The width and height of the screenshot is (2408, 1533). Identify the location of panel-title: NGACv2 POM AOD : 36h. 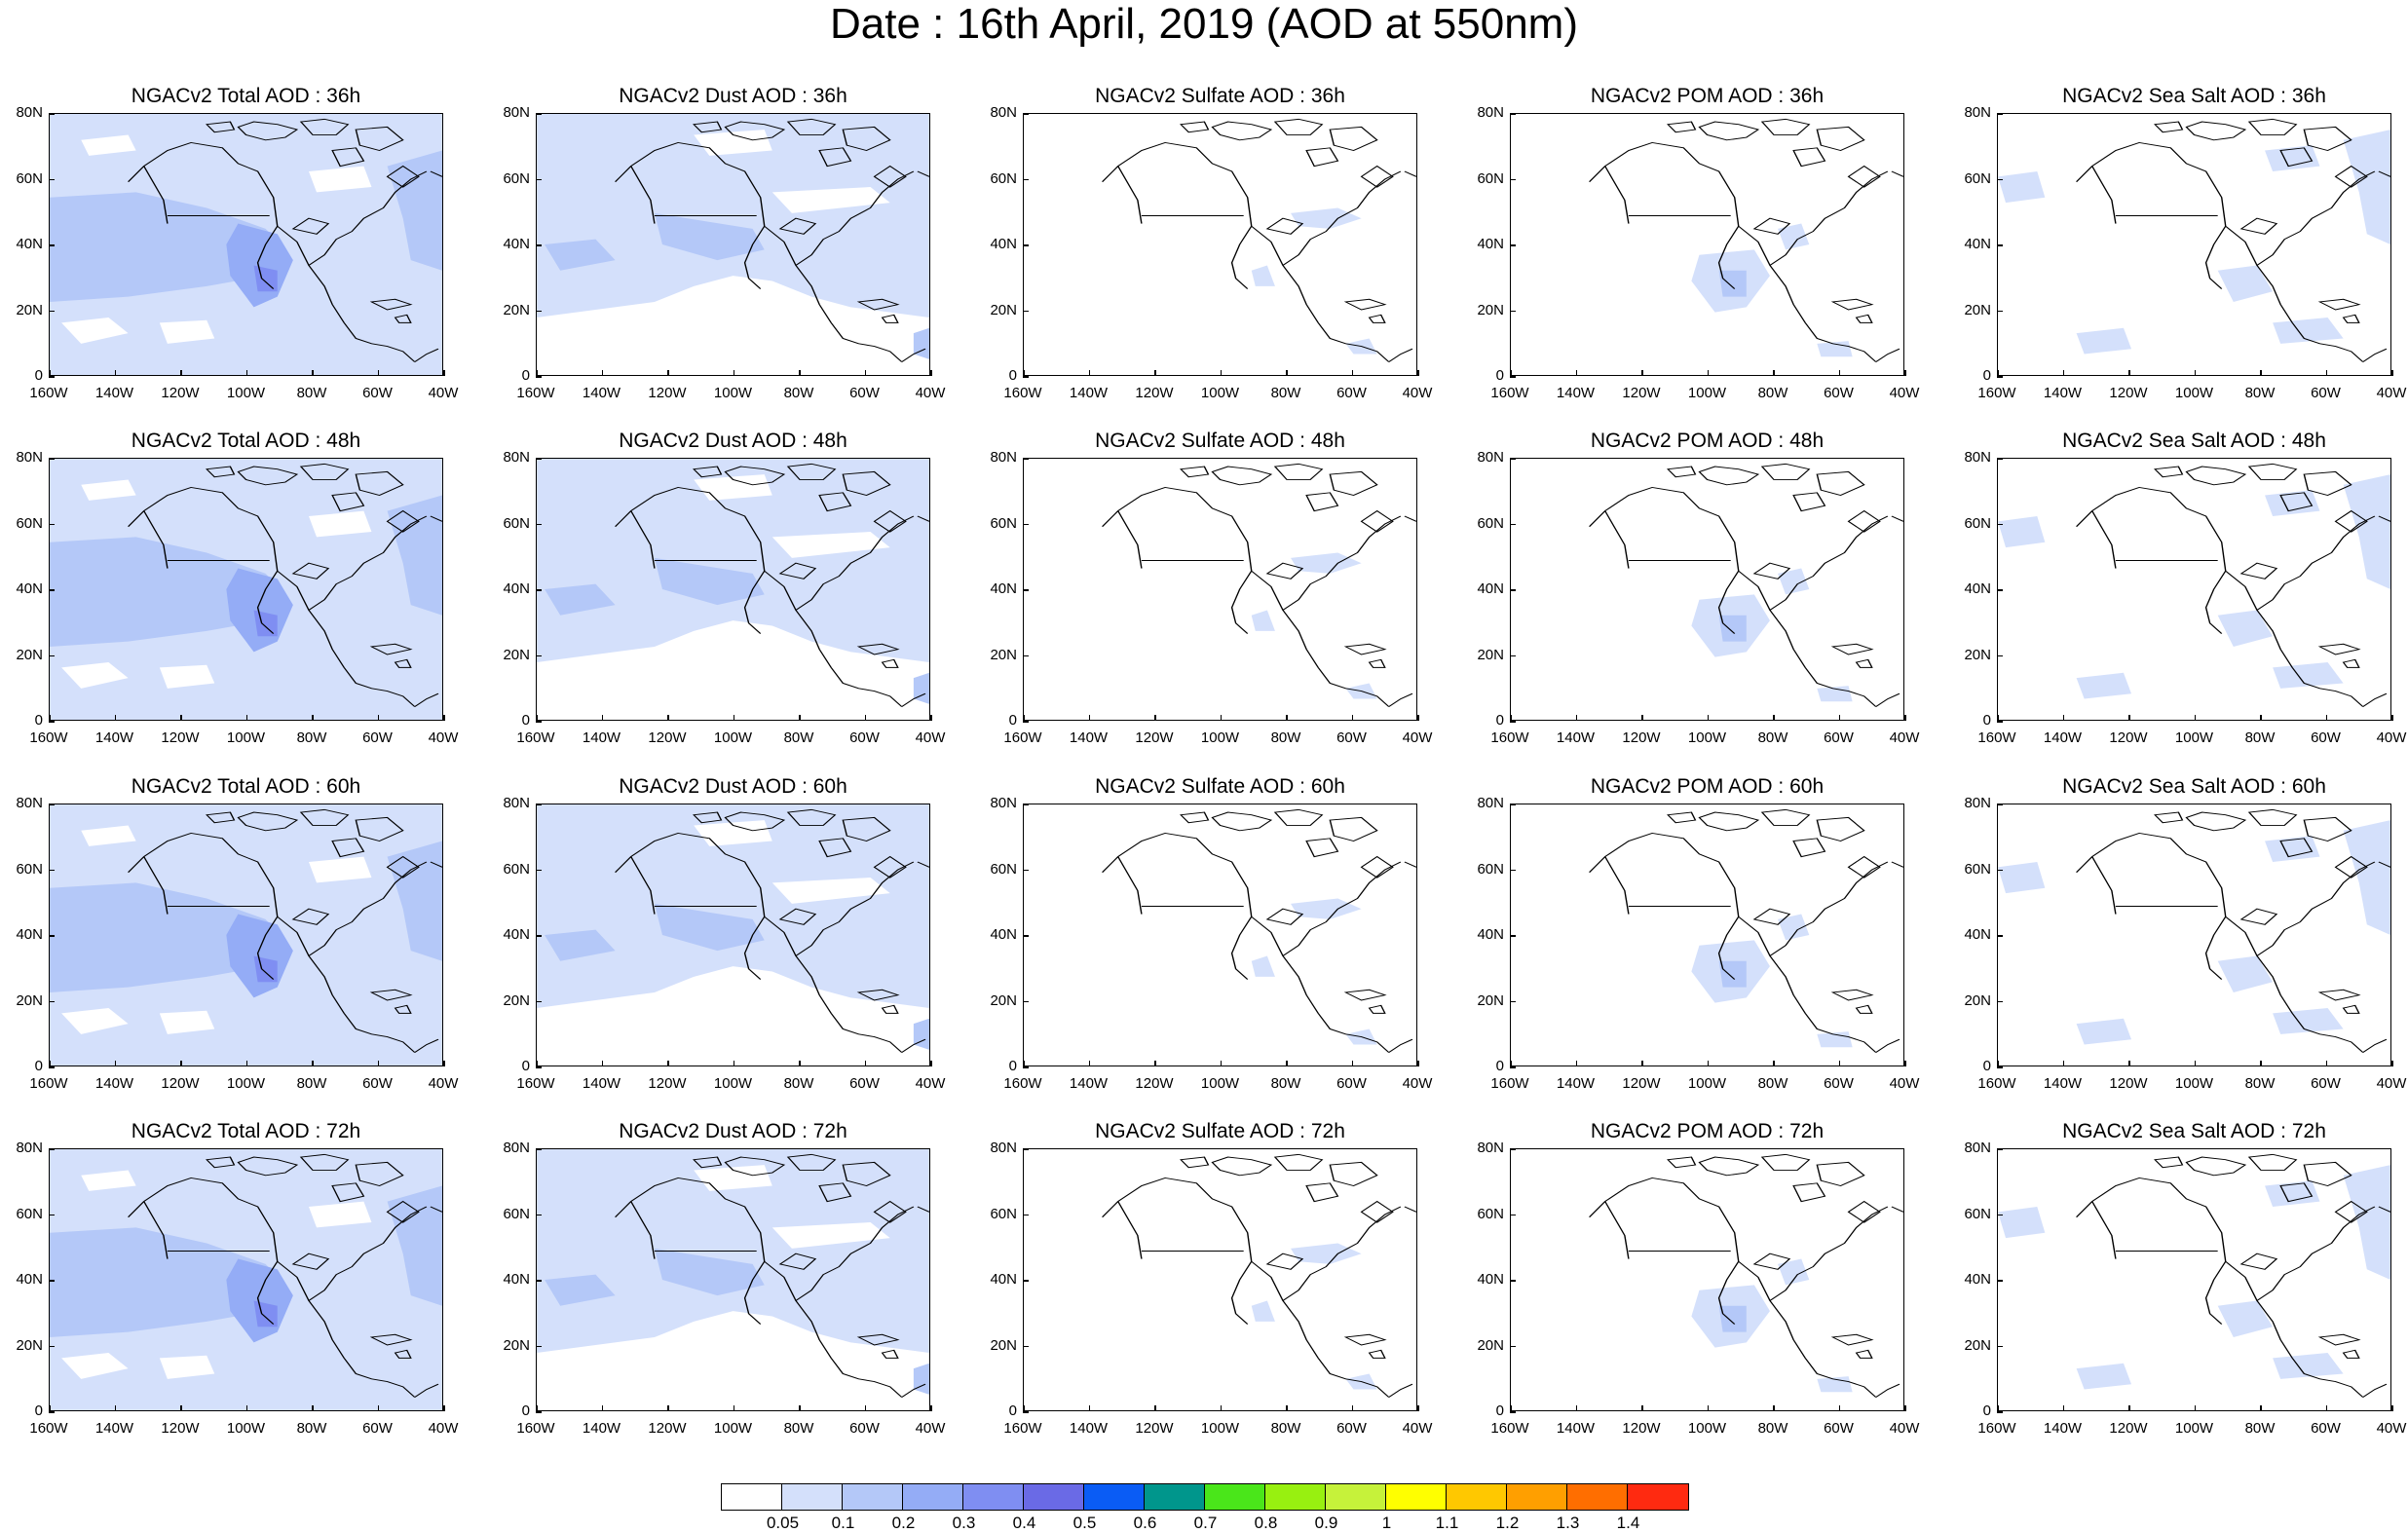
(1707, 96).